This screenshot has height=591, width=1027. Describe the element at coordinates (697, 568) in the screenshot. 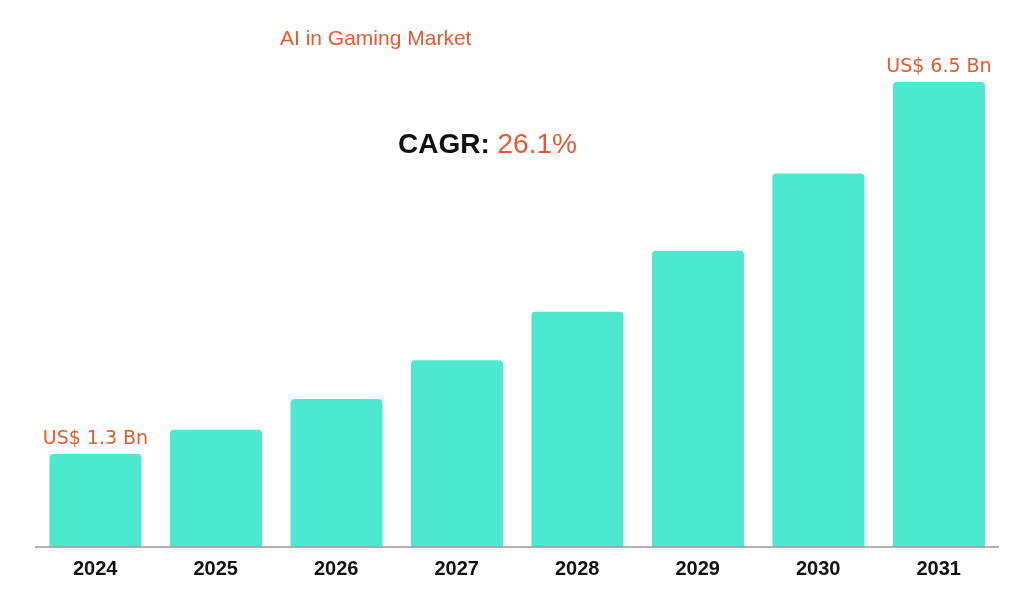

I see `x-tick-label: 2029` at that location.